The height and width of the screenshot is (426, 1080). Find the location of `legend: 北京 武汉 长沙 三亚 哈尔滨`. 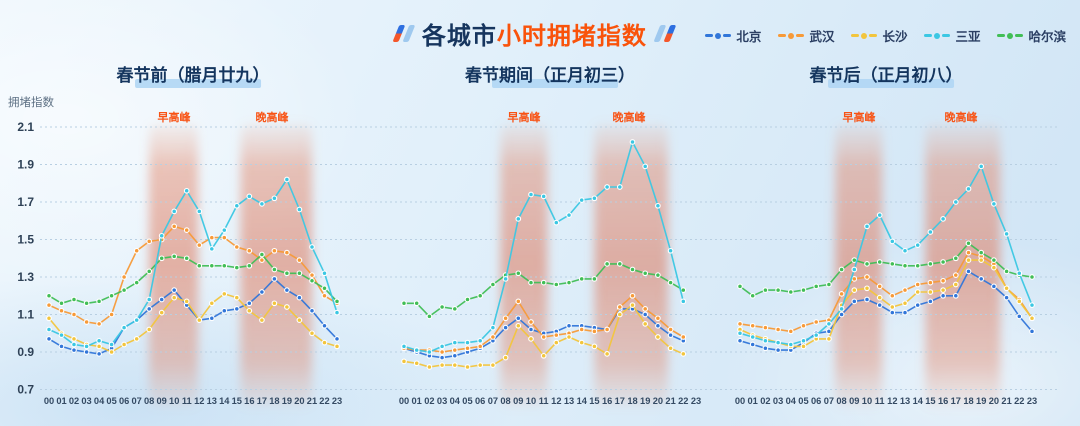

legend: 北京 武汉 长沙 三亚 哈尔滨 is located at coordinates (885, 35).